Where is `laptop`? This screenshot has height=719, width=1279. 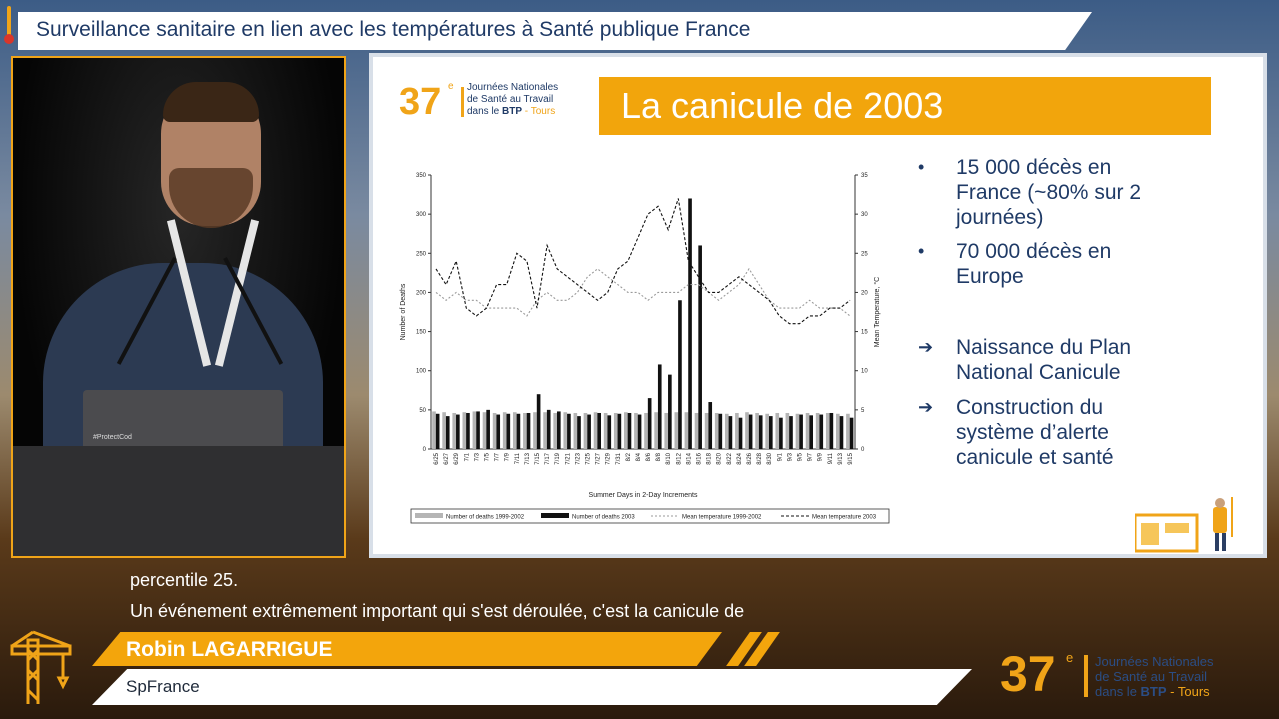 laptop is located at coordinates (183, 420).